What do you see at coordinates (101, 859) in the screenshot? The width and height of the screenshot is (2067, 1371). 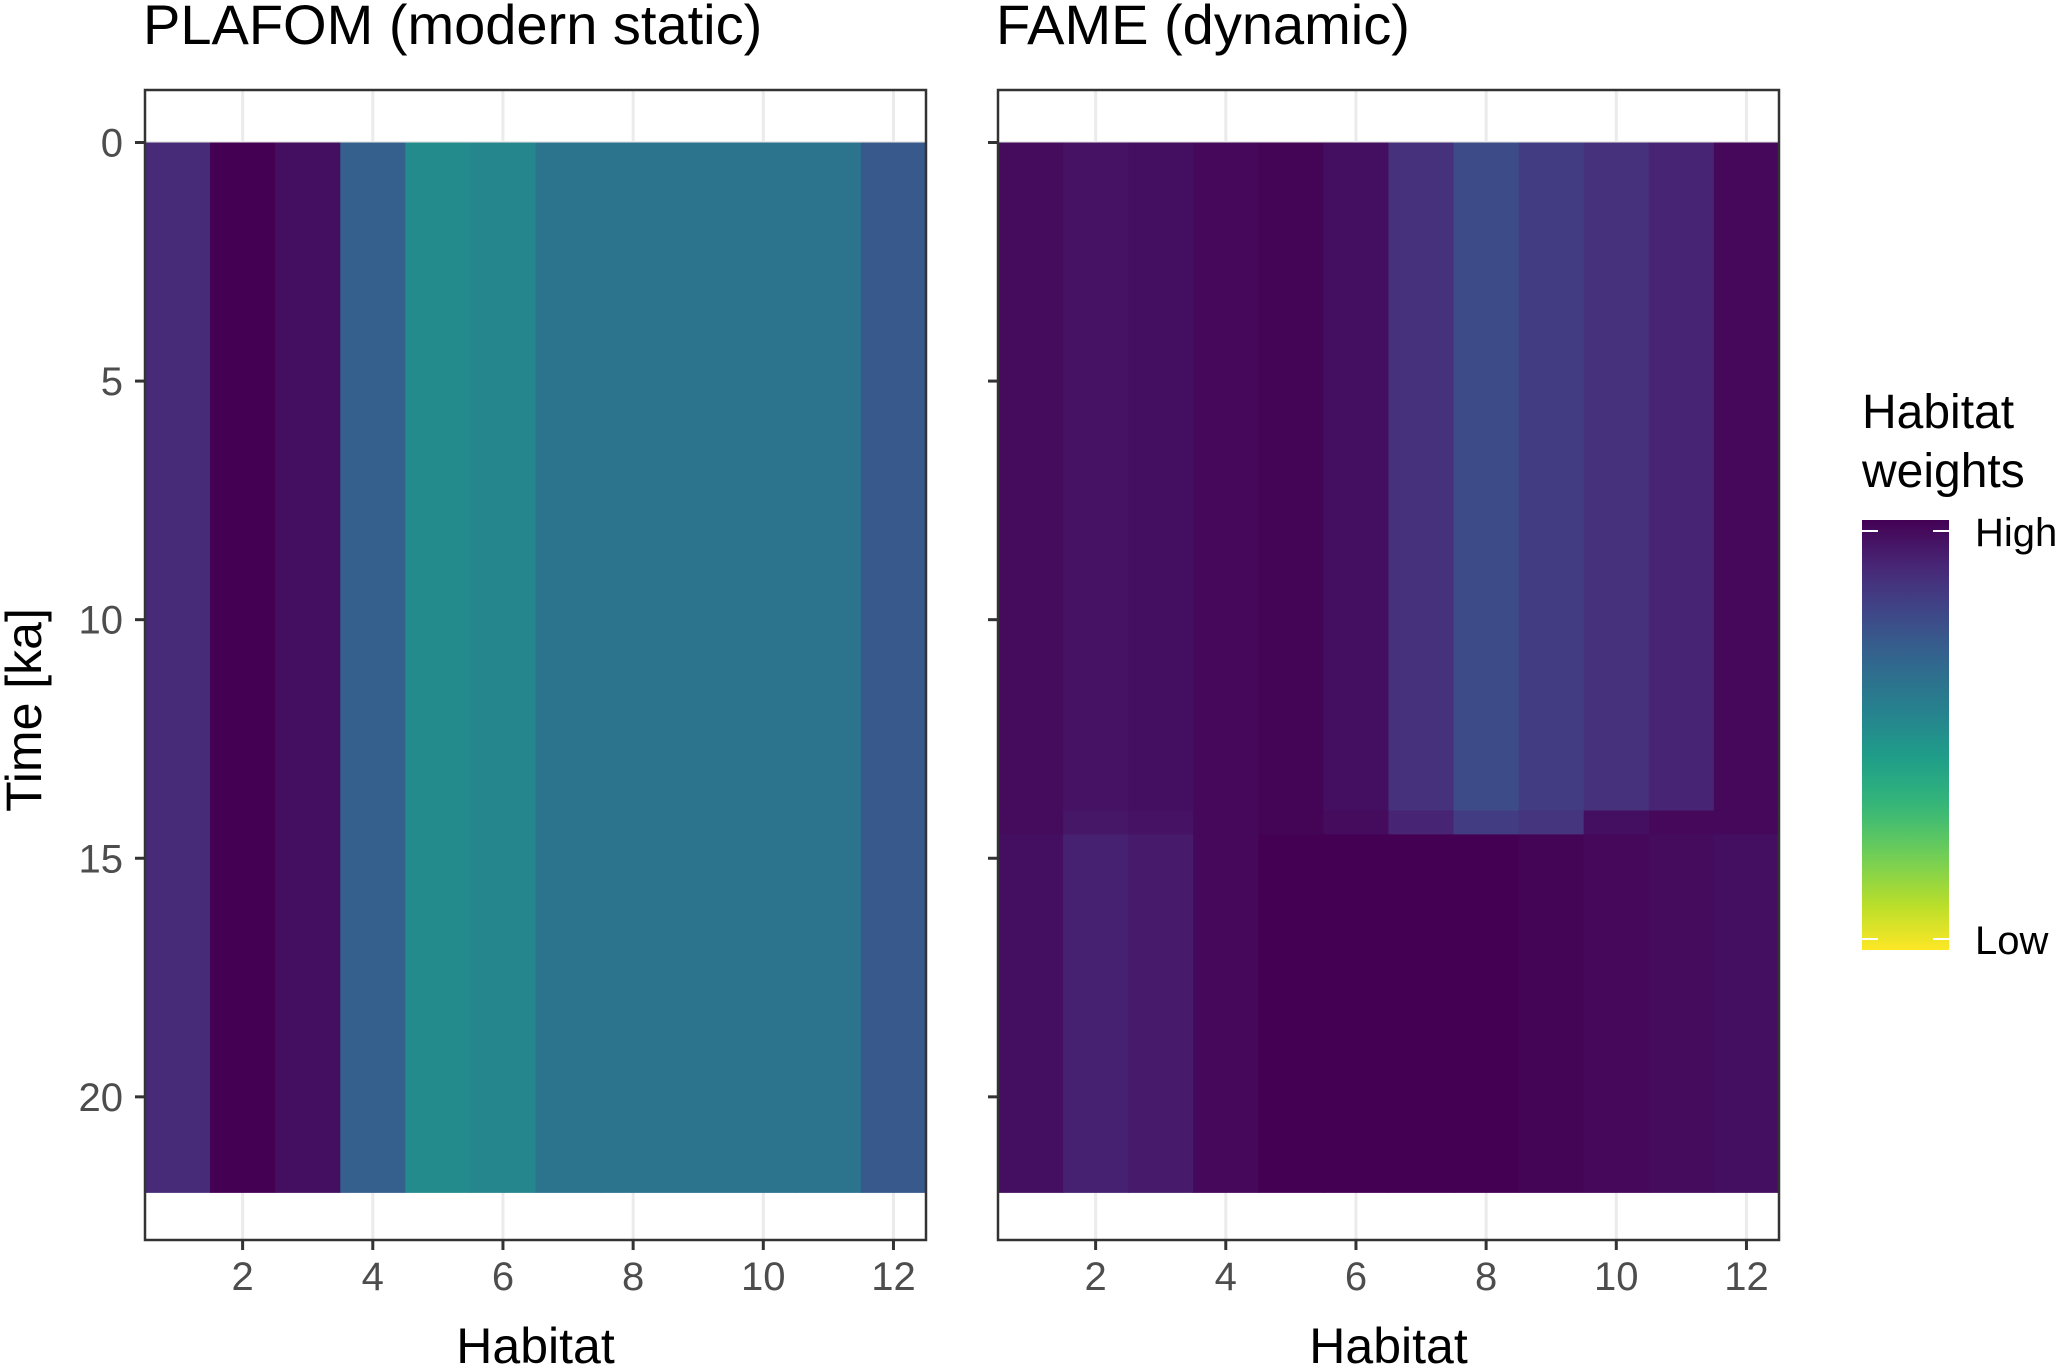 I see `y-tick-label: 15` at bounding box center [101, 859].